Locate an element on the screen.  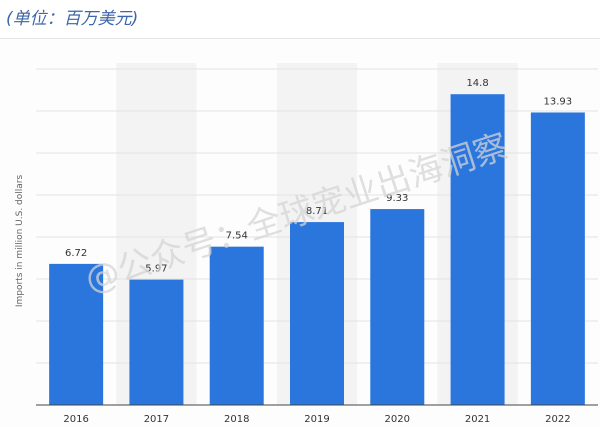
x-tick-2020: 2020 is located at coordinates (397, 419).